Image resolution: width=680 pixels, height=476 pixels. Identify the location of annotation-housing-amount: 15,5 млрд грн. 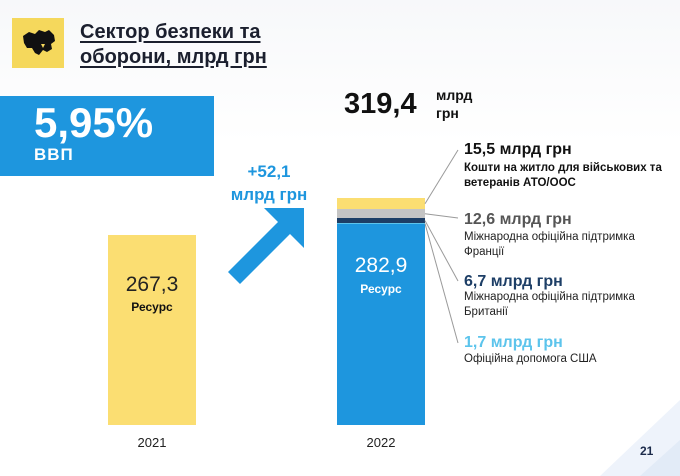
(518, 149).